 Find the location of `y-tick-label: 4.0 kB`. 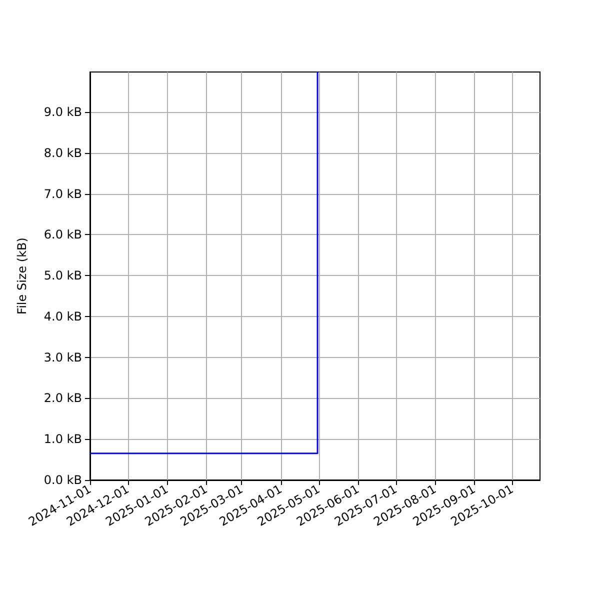

y-tick-label: 4.0 kB is located at coordinates (63, 316).